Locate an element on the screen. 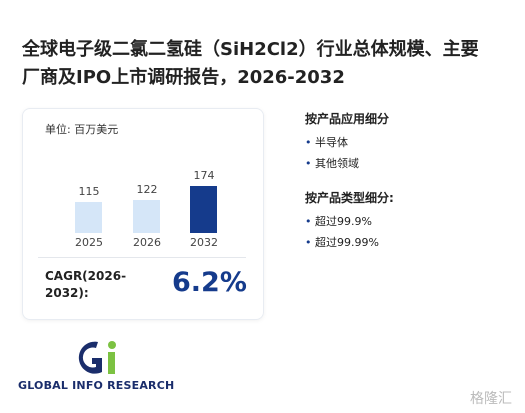  segment-item: 超过99.9% is located at coordinates (405, 221).